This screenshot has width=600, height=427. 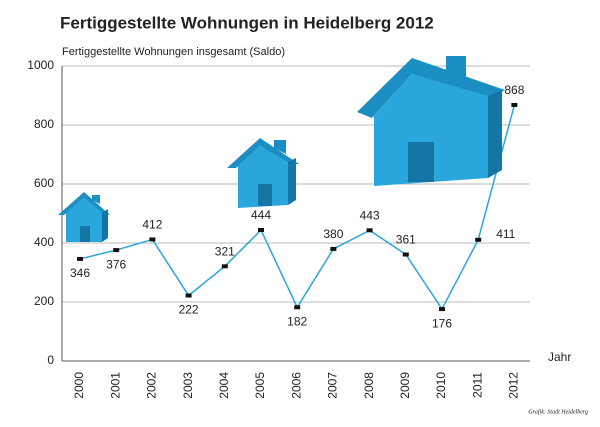 What do you see at coordinates (477, 385) in the screenshot?
I see `x-tick-label: 2011` at bounding box center [477, 385].